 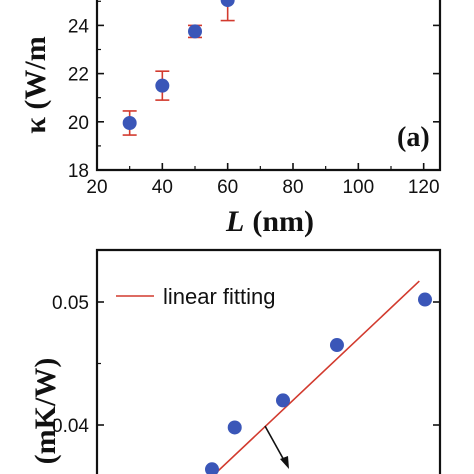 I want to click on panel-a-y-axis-title: κ (W/m, so click(x=35, y=84).